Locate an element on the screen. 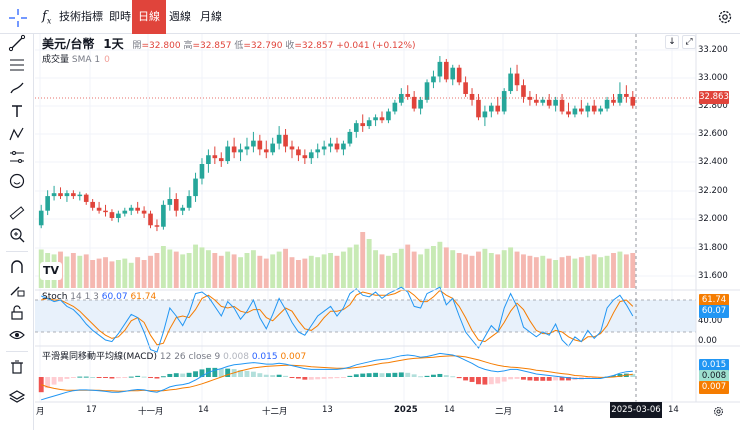 This screenshot has width=740, height=430. stoch-lines is located at coordinates (337, 319).